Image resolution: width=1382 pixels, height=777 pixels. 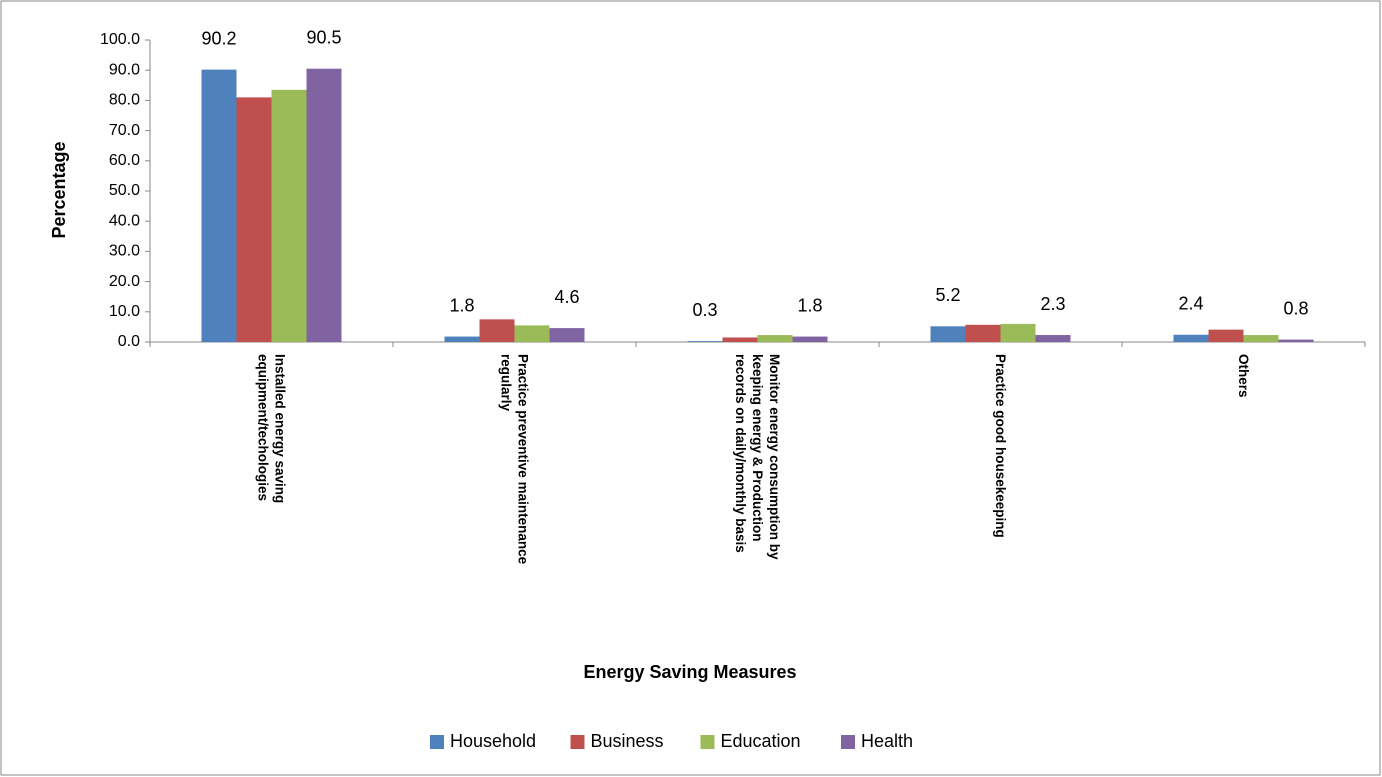 I want to click on legend-label: Health, so click(x=887, y=741).